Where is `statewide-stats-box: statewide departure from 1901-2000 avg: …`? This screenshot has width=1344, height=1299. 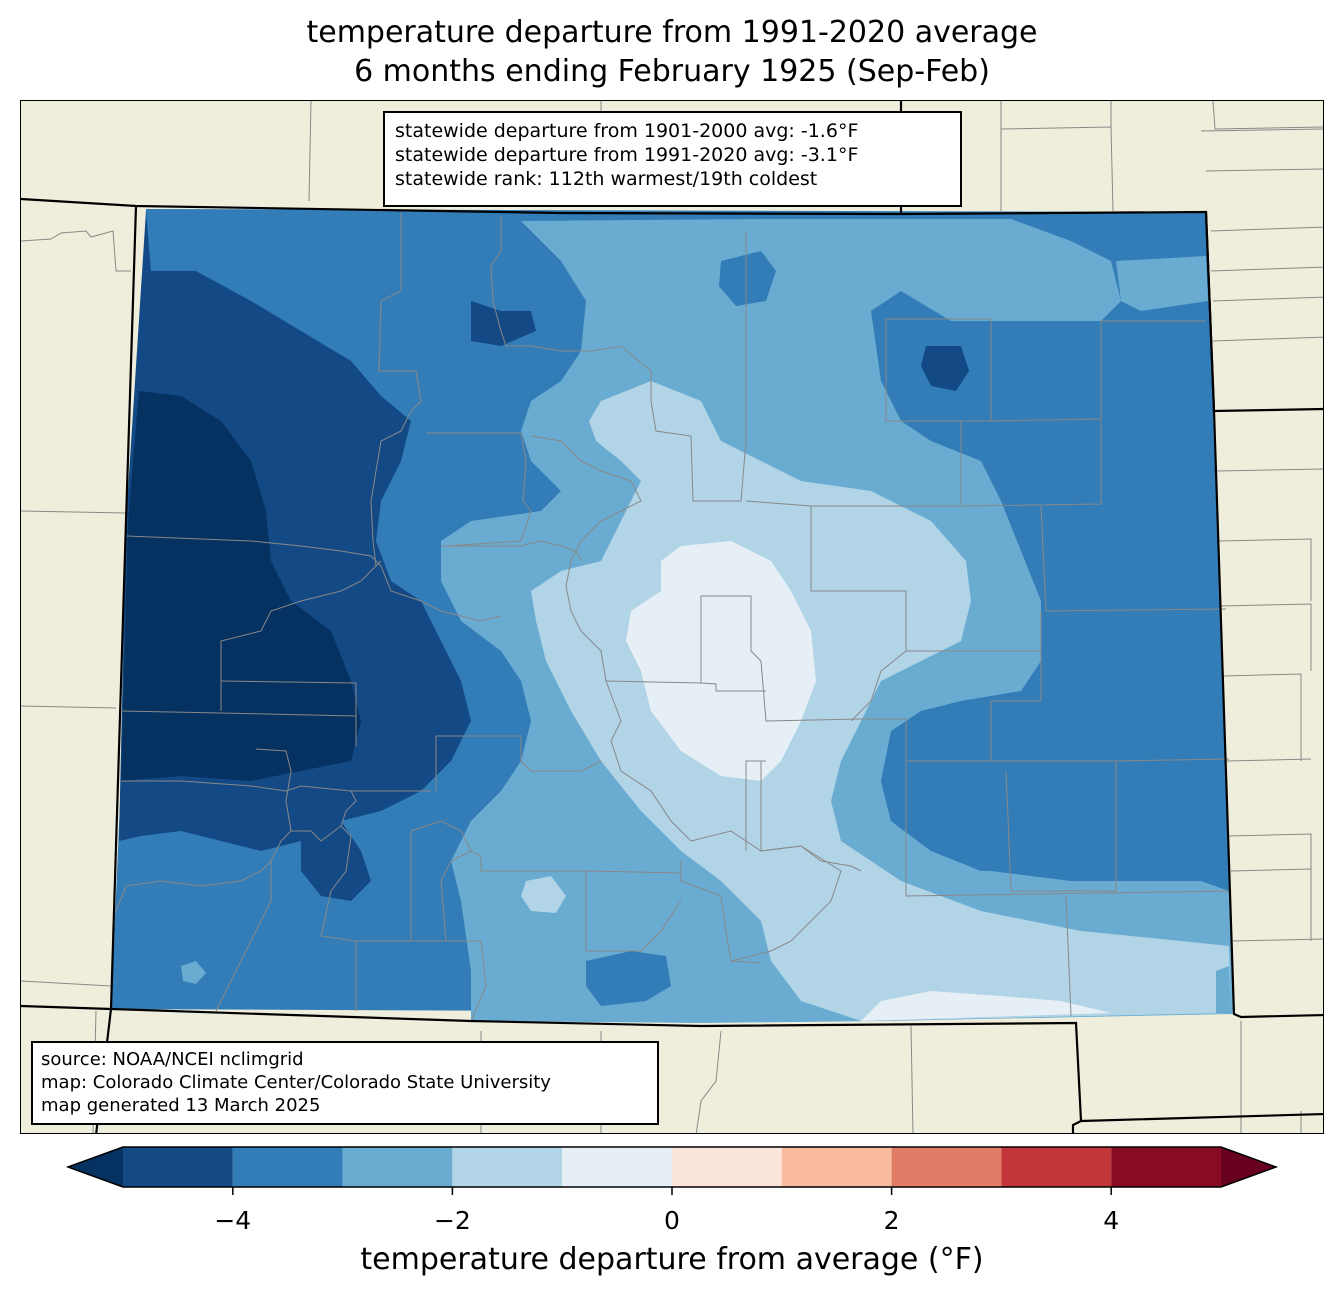
statewide-stats-box: statewide departure from 1901-2000 avg: … is located at coordinates (672, 159).